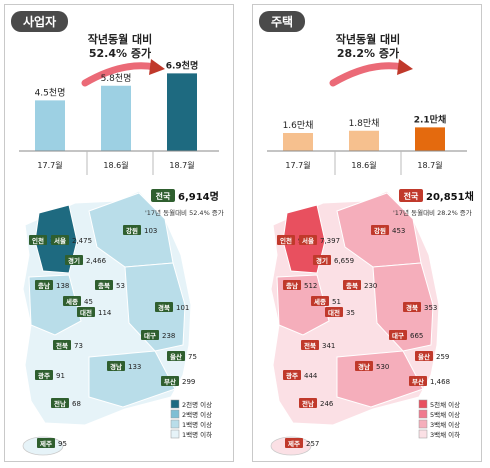 This screenshot has height=468, width=490. I want to click on x-tick-label: 17.7월, so click(297, 165).